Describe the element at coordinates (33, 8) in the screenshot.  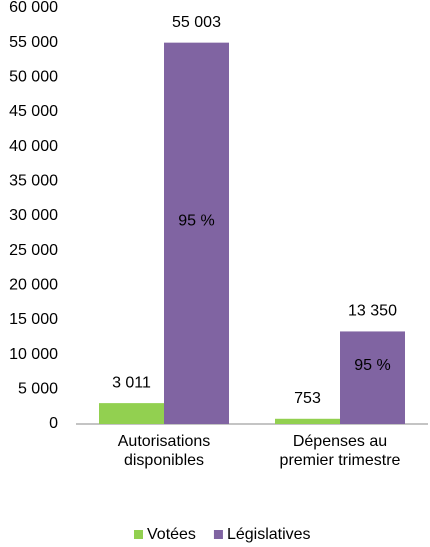
I see `y-tick-label: 60 000` at that location.